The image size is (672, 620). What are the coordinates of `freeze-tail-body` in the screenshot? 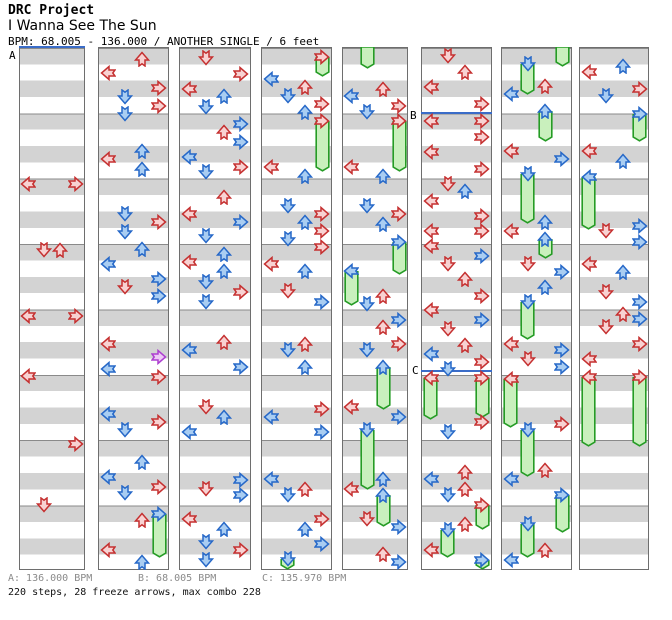 It's located at (367, 58).